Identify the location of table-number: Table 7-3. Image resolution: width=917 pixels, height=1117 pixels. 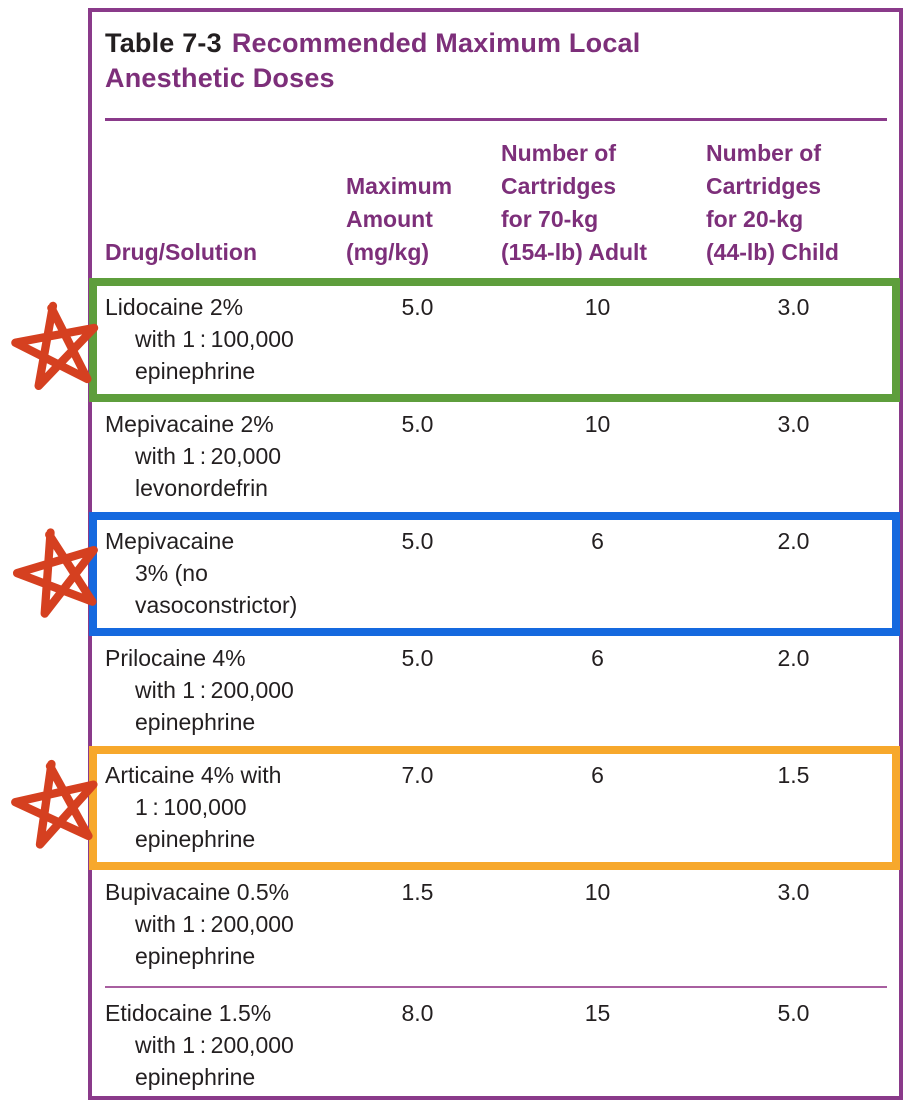
(163, 43).